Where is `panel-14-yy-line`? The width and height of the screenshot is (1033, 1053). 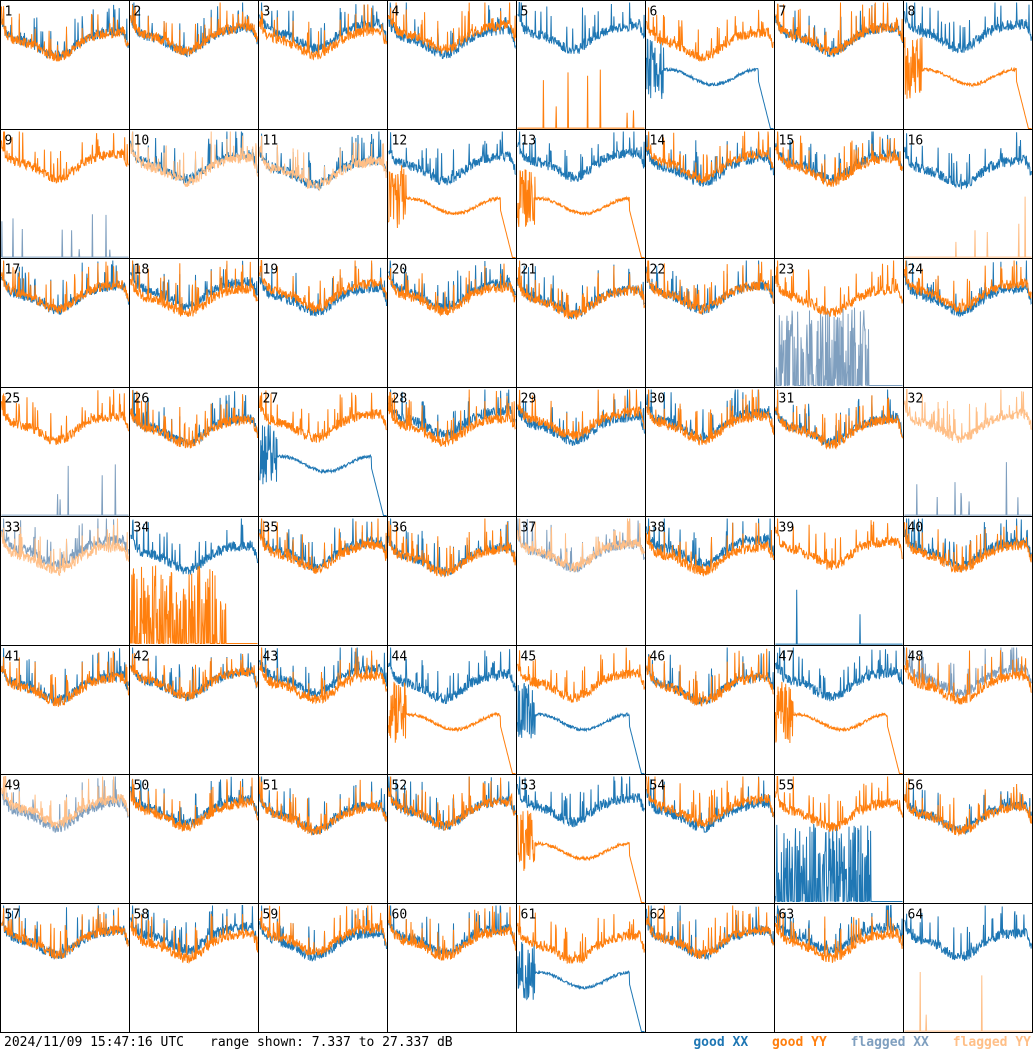 panel-14-yy-line is located at coordinates (710, 157).